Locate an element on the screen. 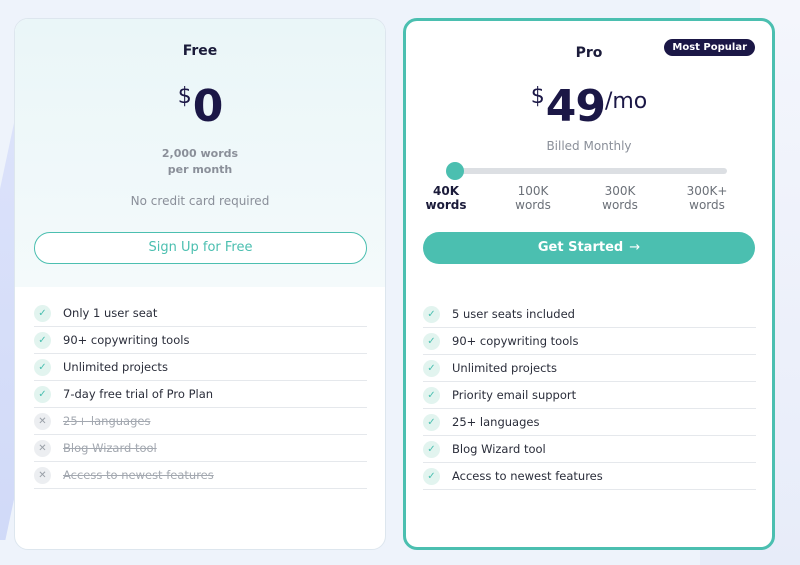 This screenshot has width=800, height=565. price-amount: 0 is located at coordinates (208, 106).